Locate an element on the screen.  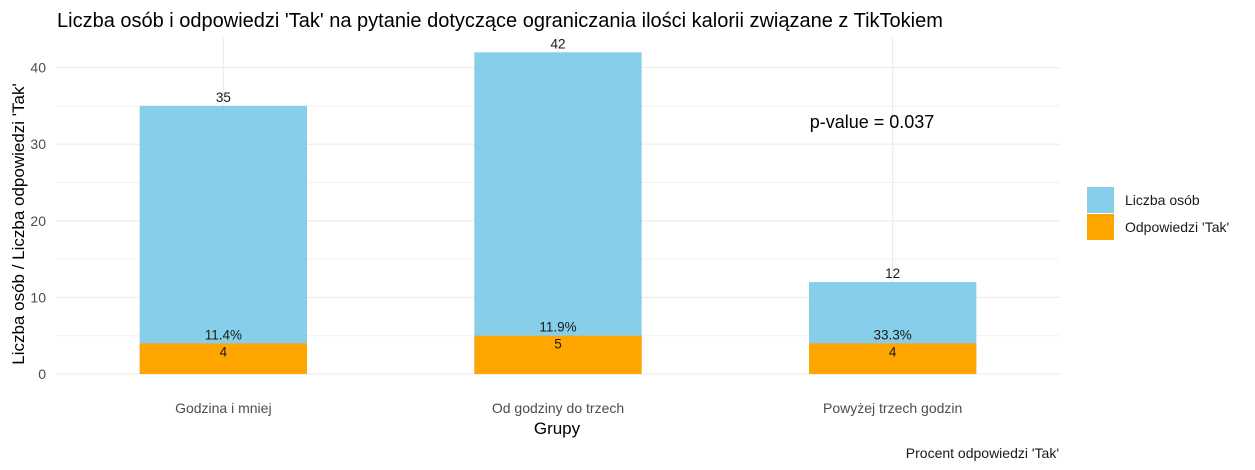
percent-label: 33.3% is located at coordinates (893, 334).